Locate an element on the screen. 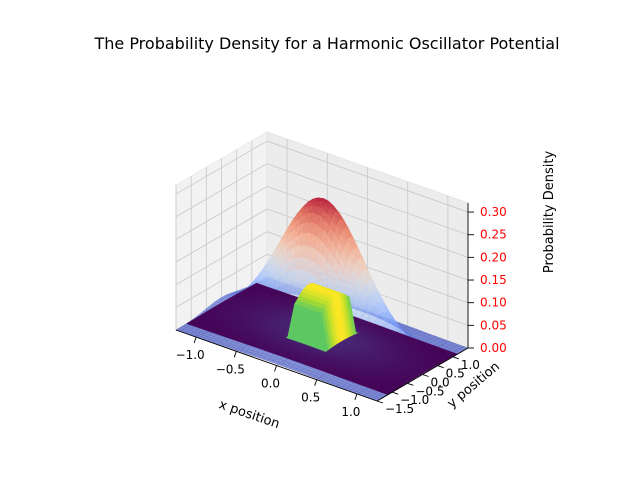 The image size is (640, 484). z-tick-label: 0.00 is located at coordinates (493, 348).